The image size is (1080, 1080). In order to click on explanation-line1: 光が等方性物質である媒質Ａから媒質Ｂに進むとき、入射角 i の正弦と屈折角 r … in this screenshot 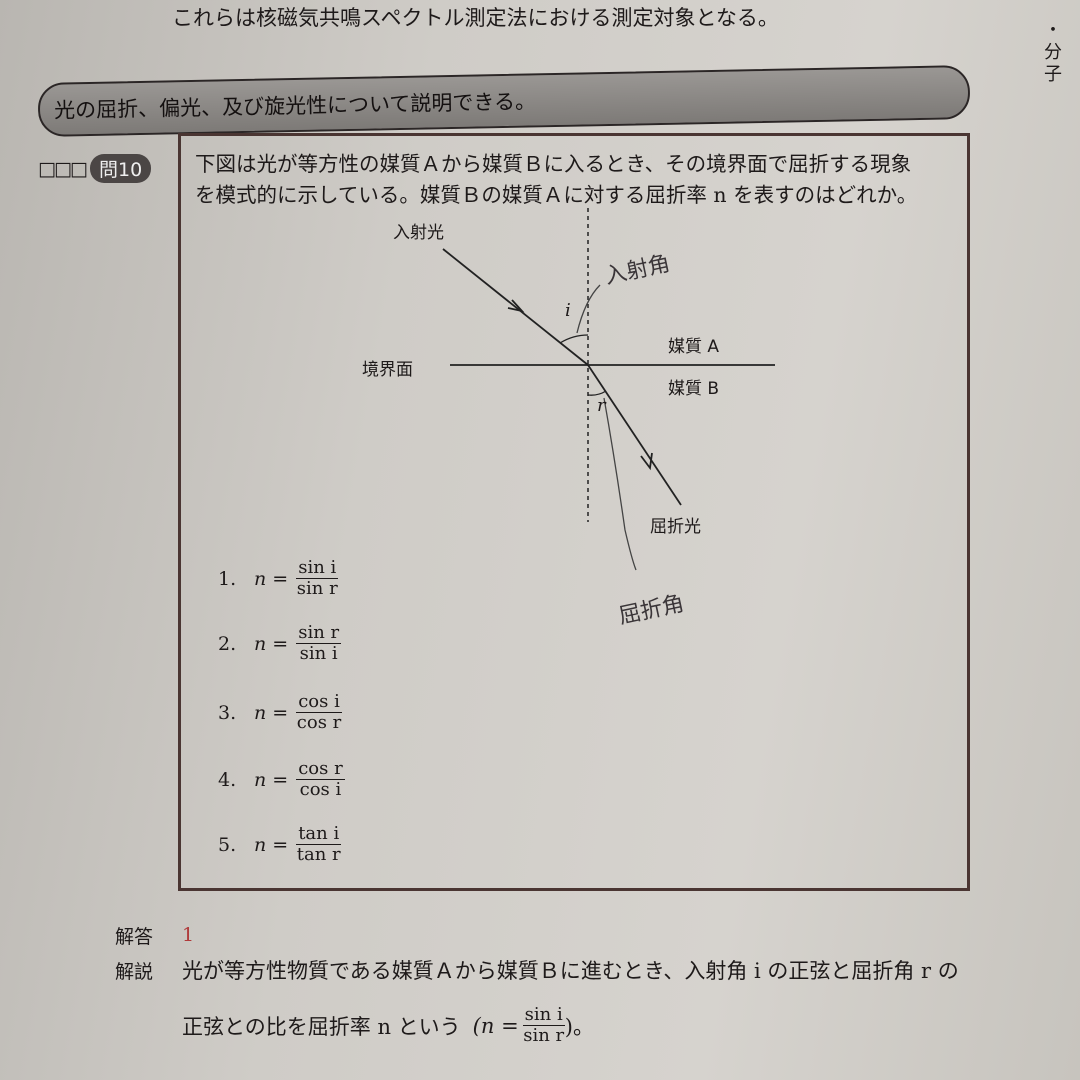, I will do `click(570, 971)`.